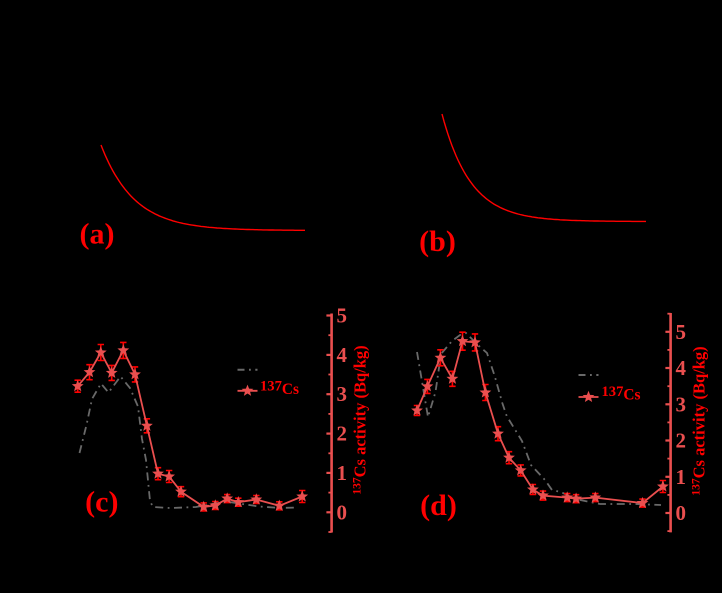  I want to click on svg-text: (d), so click(438, 505).